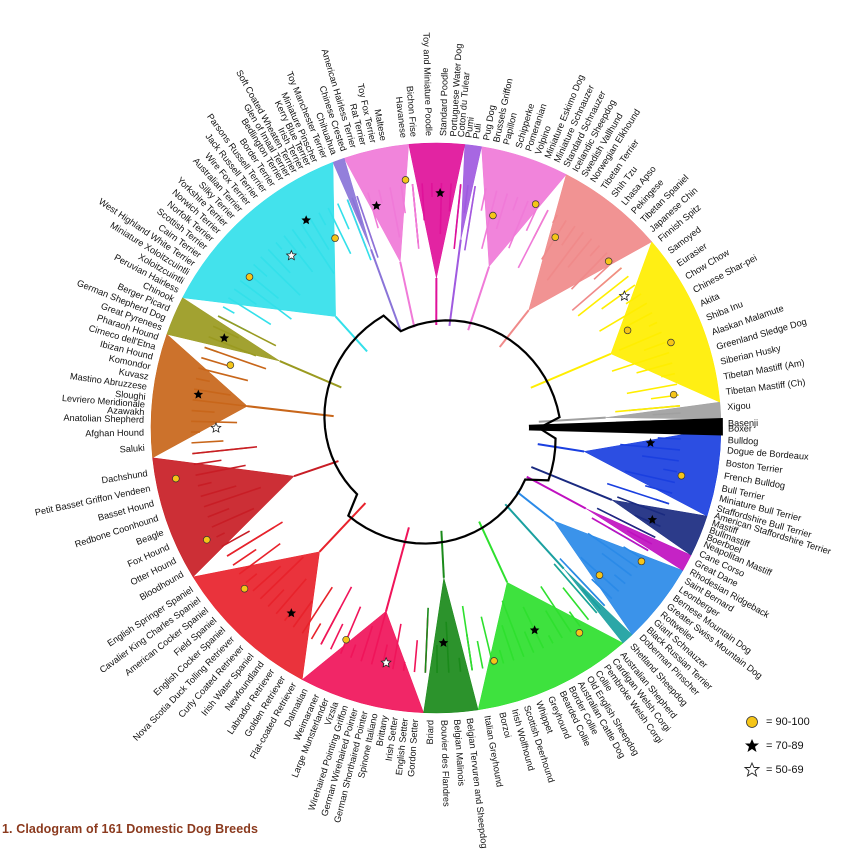  Describe the element at coordinates (103, 419) in the screenshot. I see `breed-label: Anatolian Shepherd` at that location.